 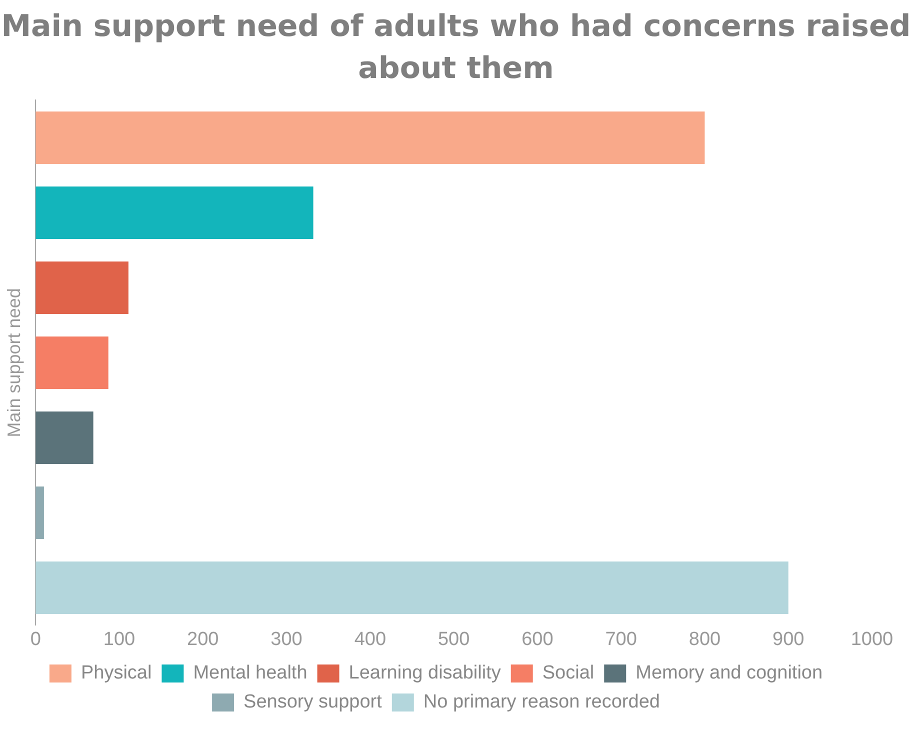 What do you see at coordinates (568, 673) in the screenshot?
I see `legend-label: Social` at bounding box center [568, 673].